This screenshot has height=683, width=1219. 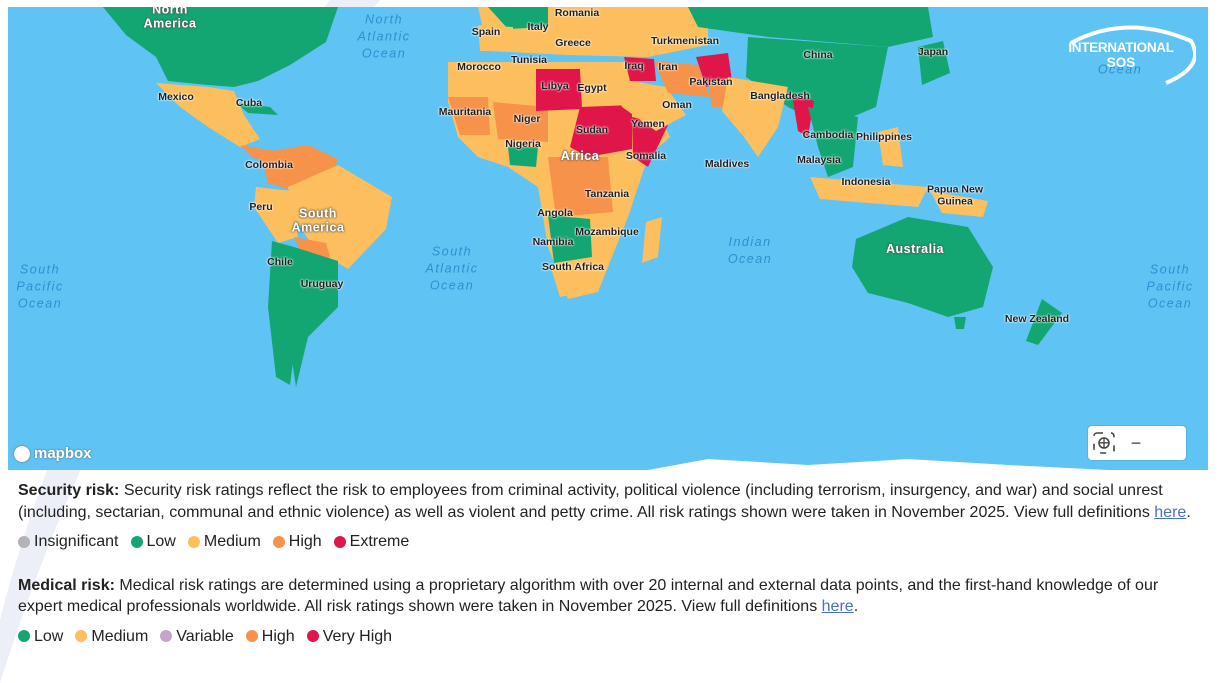 I want to click on legend-item: Variable, so click(x=197, y=637).